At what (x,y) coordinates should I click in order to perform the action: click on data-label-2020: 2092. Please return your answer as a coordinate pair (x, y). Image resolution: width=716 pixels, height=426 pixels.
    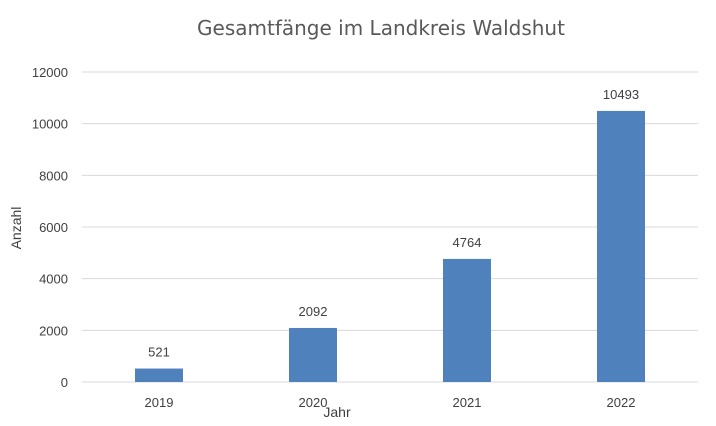
    Looking at the image, I should click on (313, 311).